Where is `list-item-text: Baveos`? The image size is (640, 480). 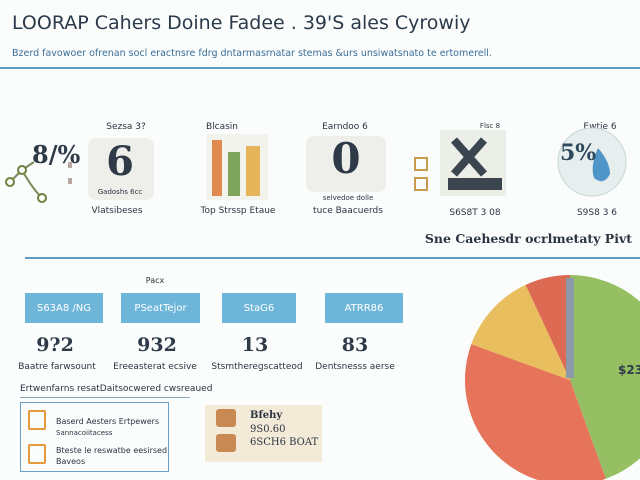 list-item-text: Baveos is located at coordinates (71, 461).